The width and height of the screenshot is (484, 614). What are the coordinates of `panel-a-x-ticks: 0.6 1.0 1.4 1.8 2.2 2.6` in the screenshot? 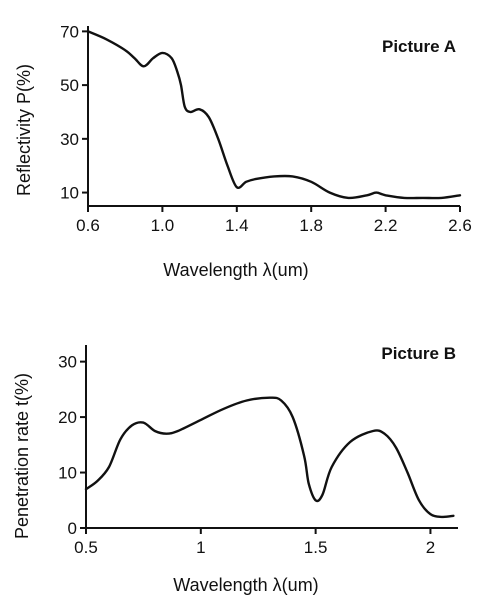 It's located at (274, 220).